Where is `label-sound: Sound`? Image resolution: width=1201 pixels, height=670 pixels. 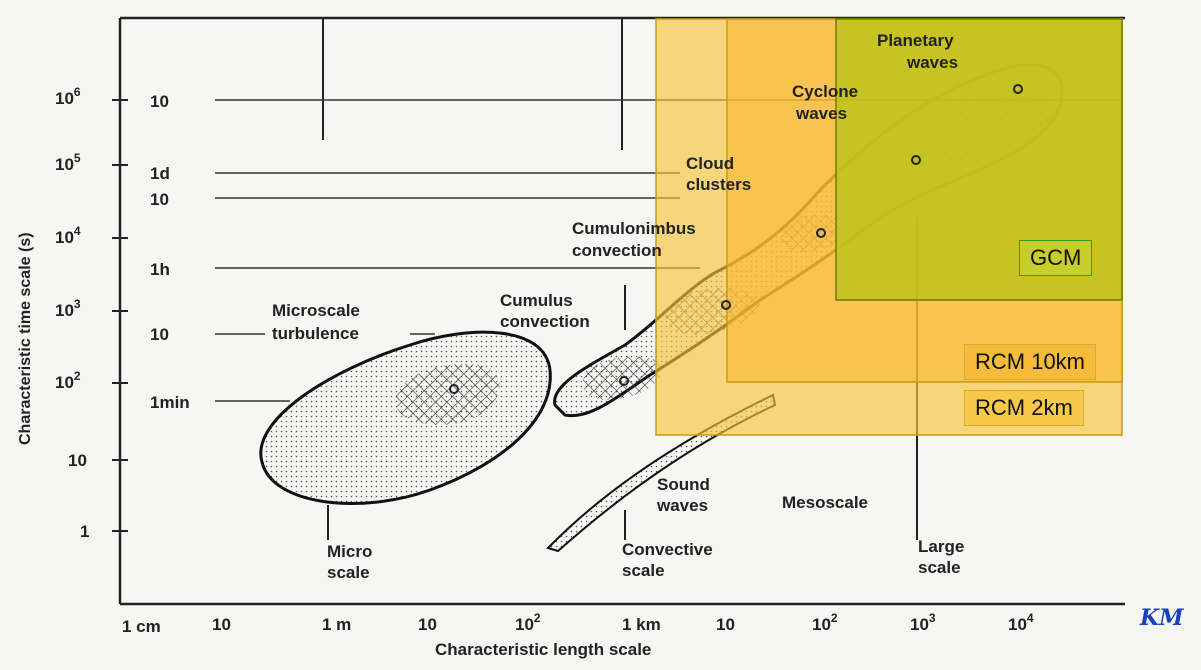 label-sound: Sound is located at coordinates (683, 484).